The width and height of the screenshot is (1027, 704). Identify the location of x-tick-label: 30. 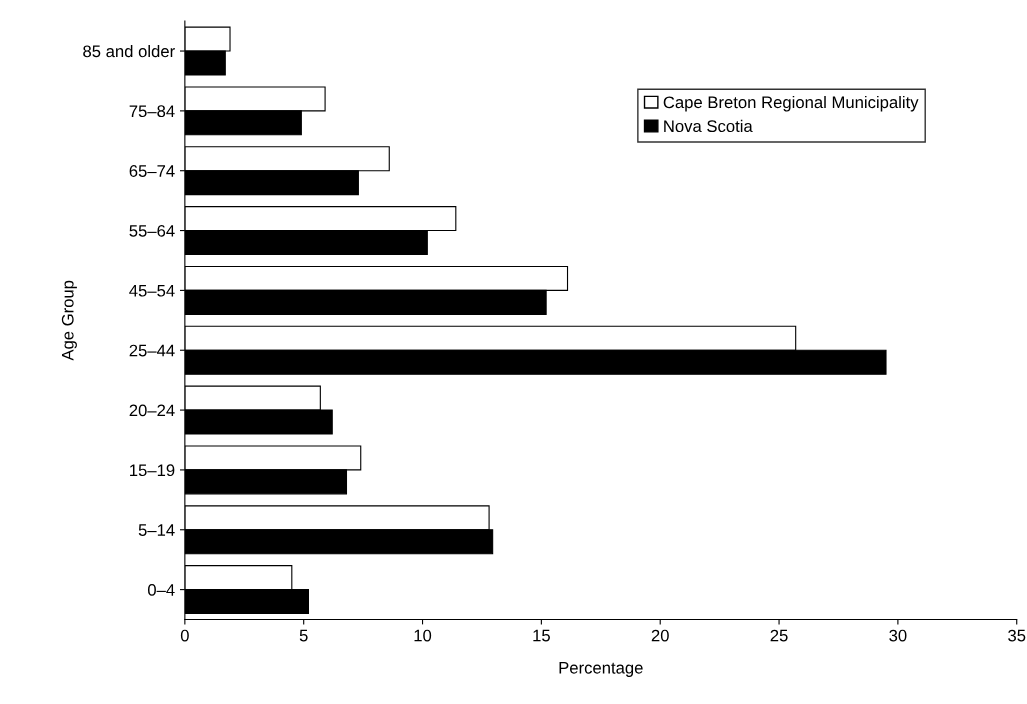
(898, 635).